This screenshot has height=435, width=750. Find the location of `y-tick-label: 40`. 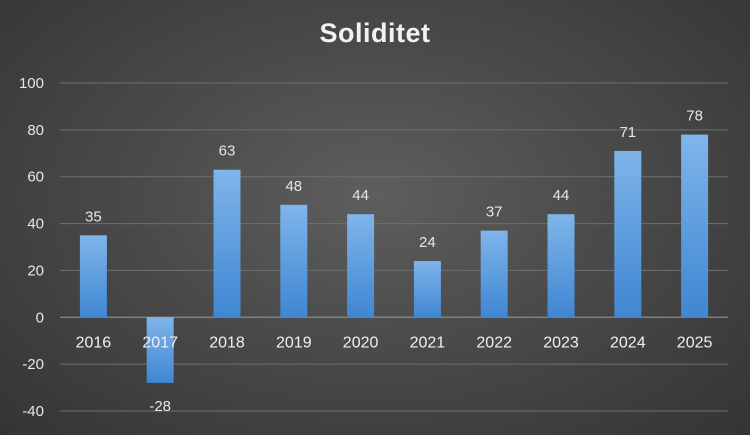

y-tick-label: 40 is located at coordinates (35, 224).